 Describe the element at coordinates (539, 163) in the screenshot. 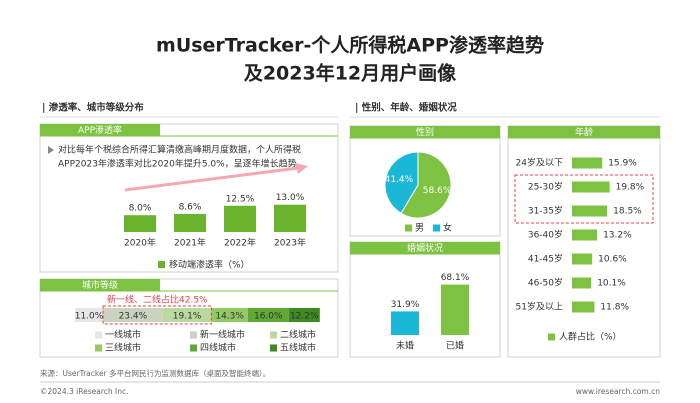

I see `y-tick-label: 24岁及以下` at that location.